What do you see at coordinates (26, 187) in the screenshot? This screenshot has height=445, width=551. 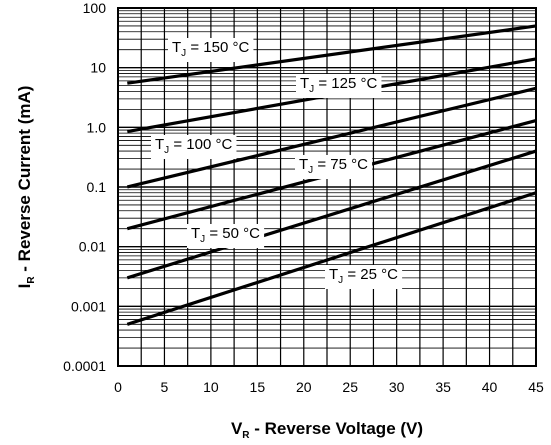 I see `y-axis-title: IR - Reverse Current (mA)` at bounding box center [26, 187].